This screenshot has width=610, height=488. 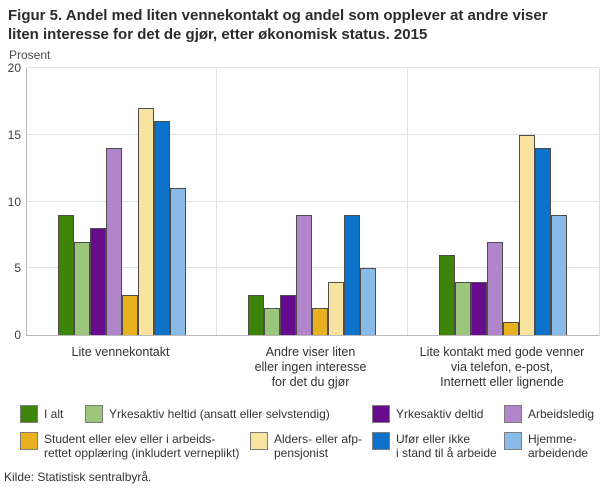 What do you see at coordinates (41, 414) in the screenshot?
I see `legend-item: I alt` at bounding box center [41, 414].